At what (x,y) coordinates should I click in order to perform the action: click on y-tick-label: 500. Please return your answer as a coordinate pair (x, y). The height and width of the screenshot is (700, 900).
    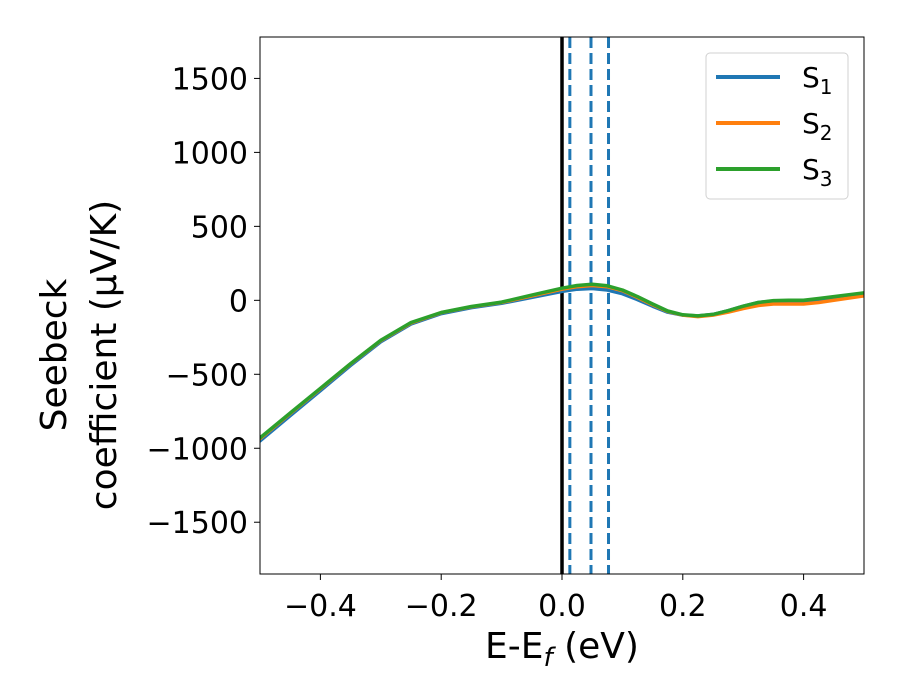
    Looking at the image, I should click on (219, 227).